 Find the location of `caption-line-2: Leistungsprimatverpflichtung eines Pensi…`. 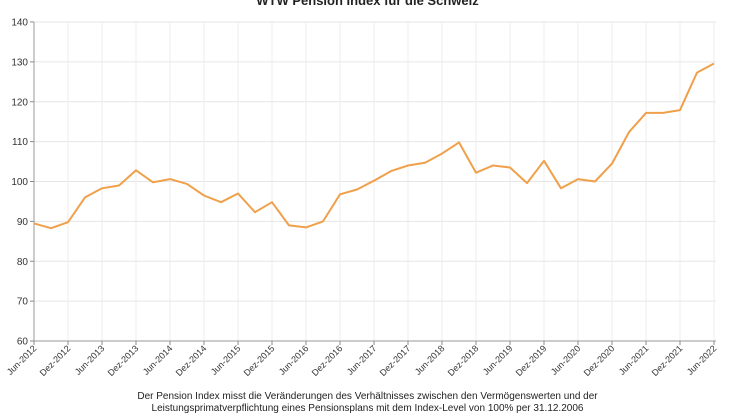

caption-line-2: Leistungsprimatverpflichtung eines Pensi… is located at coordinates (367, 408).